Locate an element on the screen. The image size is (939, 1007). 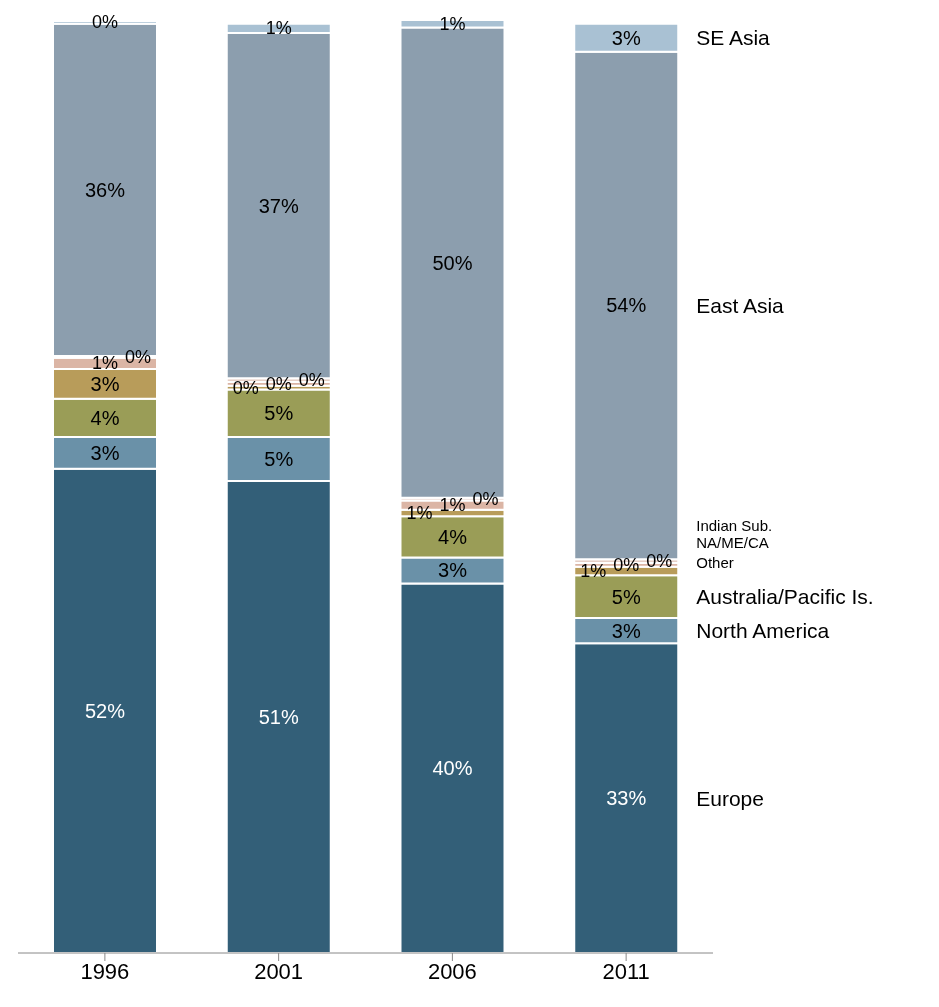
series-label: East Asia is located at coordinates (740, 305).